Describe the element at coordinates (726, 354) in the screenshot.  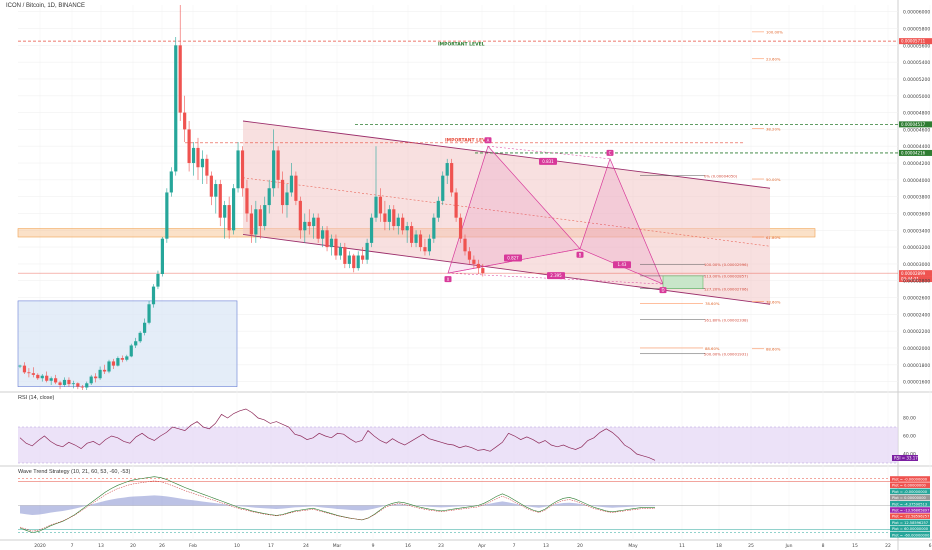
I see `fib-label: 200.00% (0.00001931)` at that location.